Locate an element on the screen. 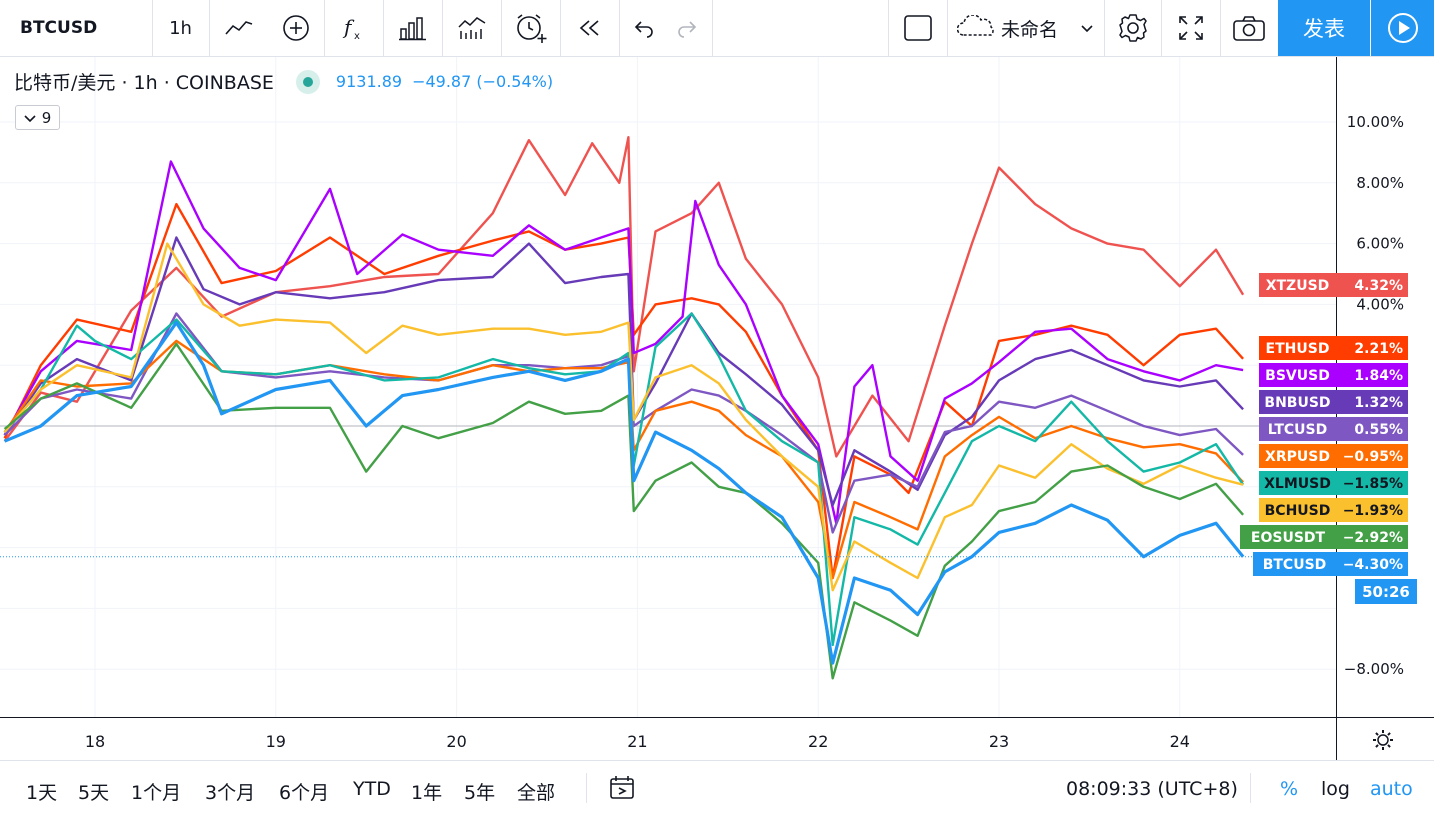  line-chart-icon is located at coordinates (238, 28).